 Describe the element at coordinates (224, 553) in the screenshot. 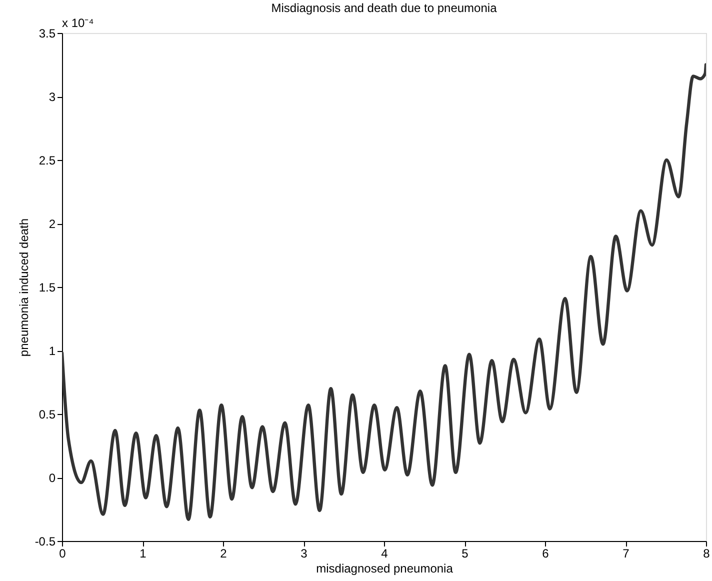

I see `x-tick-label: 2` at that location.